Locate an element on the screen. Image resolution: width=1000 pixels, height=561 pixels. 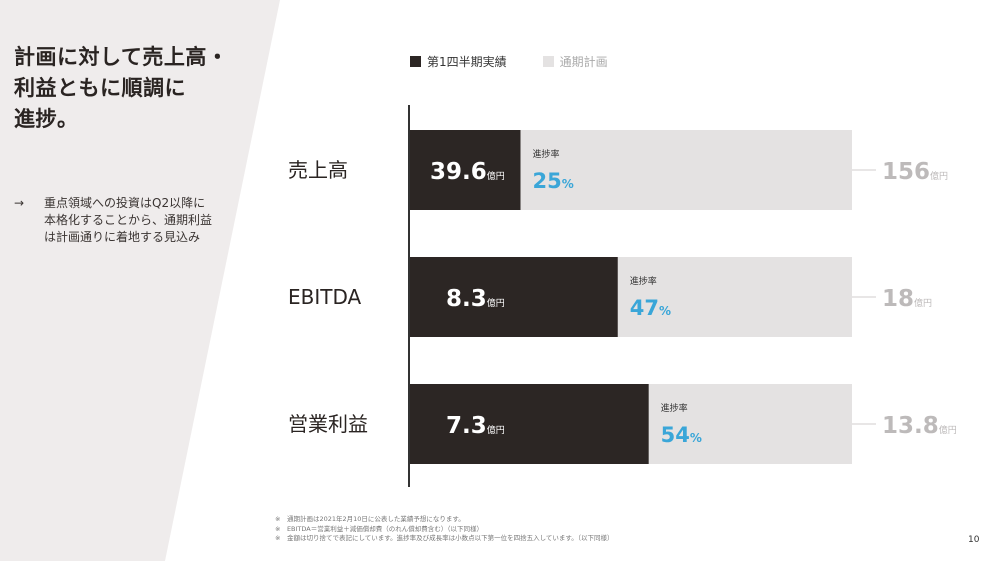
page-number: 10 is located at coordinates (974, 540).